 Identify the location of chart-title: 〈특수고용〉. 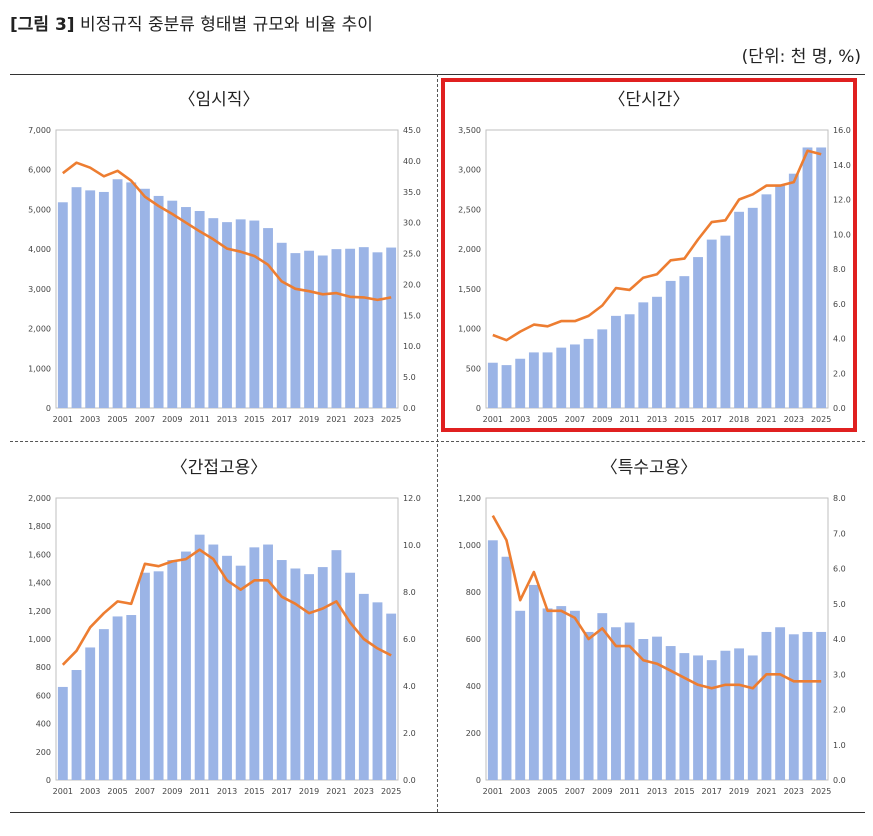
(649, 468).